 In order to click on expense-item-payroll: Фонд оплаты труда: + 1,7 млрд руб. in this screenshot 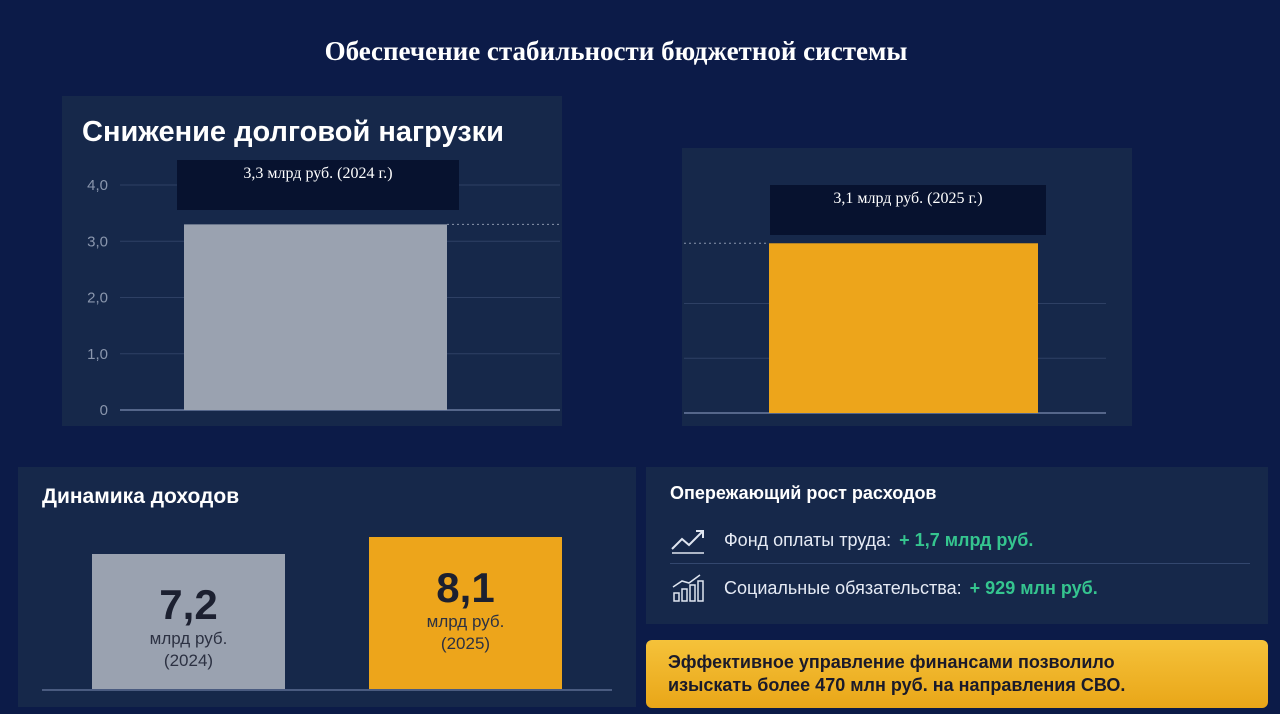, I will do `click(851, 540)`.